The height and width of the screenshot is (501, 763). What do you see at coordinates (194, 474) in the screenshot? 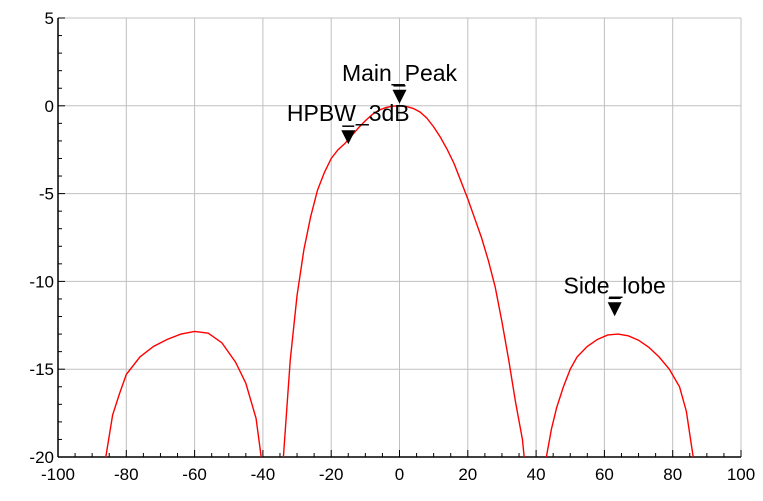
I see `x-tick-label: -60` at bounding box center [194, 474].